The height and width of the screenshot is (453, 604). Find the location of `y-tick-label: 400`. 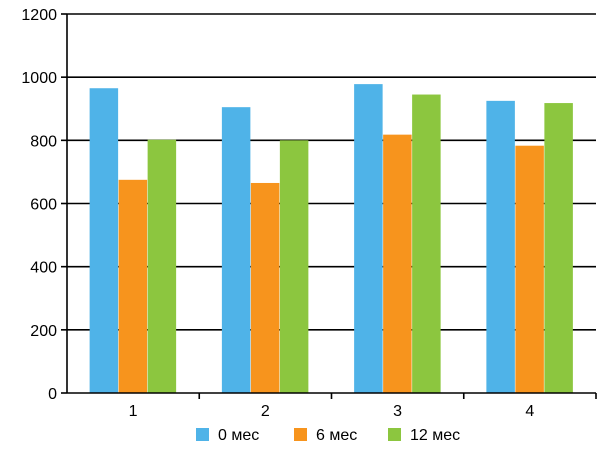

y-tick-label: 400 is located at coordinates (43, 268).